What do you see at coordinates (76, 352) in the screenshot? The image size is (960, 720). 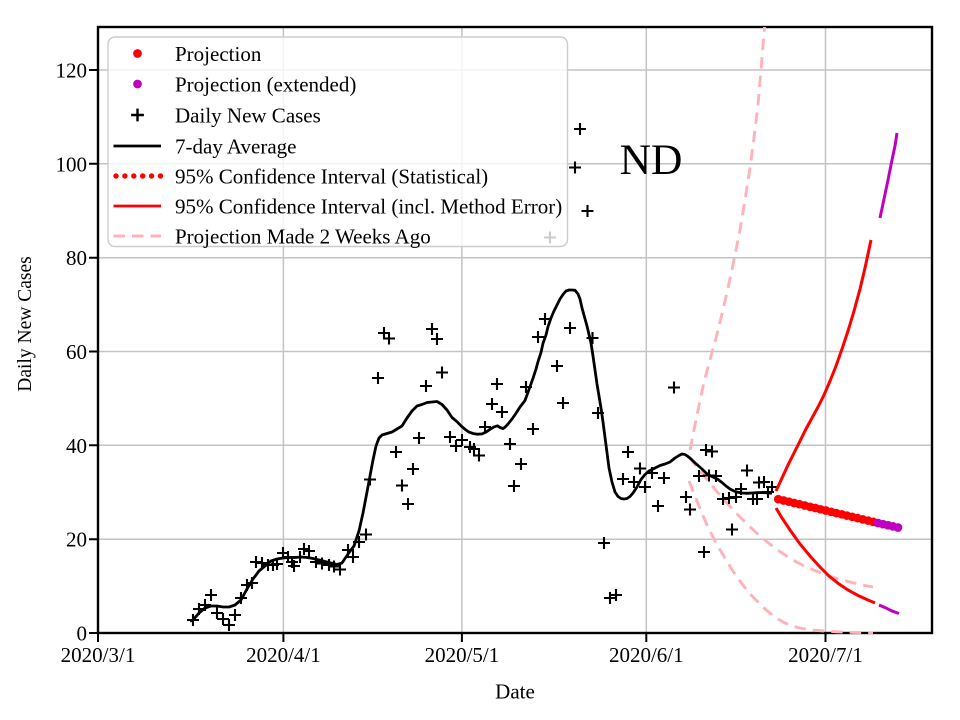 I see `svg-text: 60` at bounding box center [76, 352].